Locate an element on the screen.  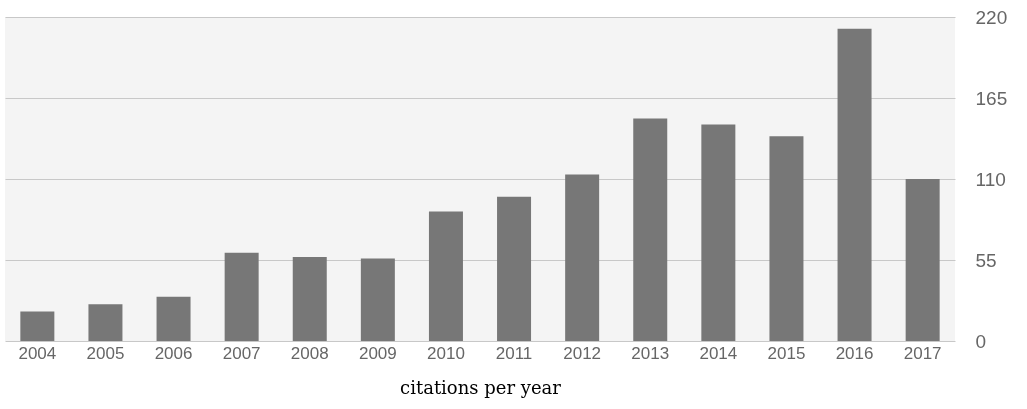
x-tick-label: 2016 is located at coordinates (854, 353).